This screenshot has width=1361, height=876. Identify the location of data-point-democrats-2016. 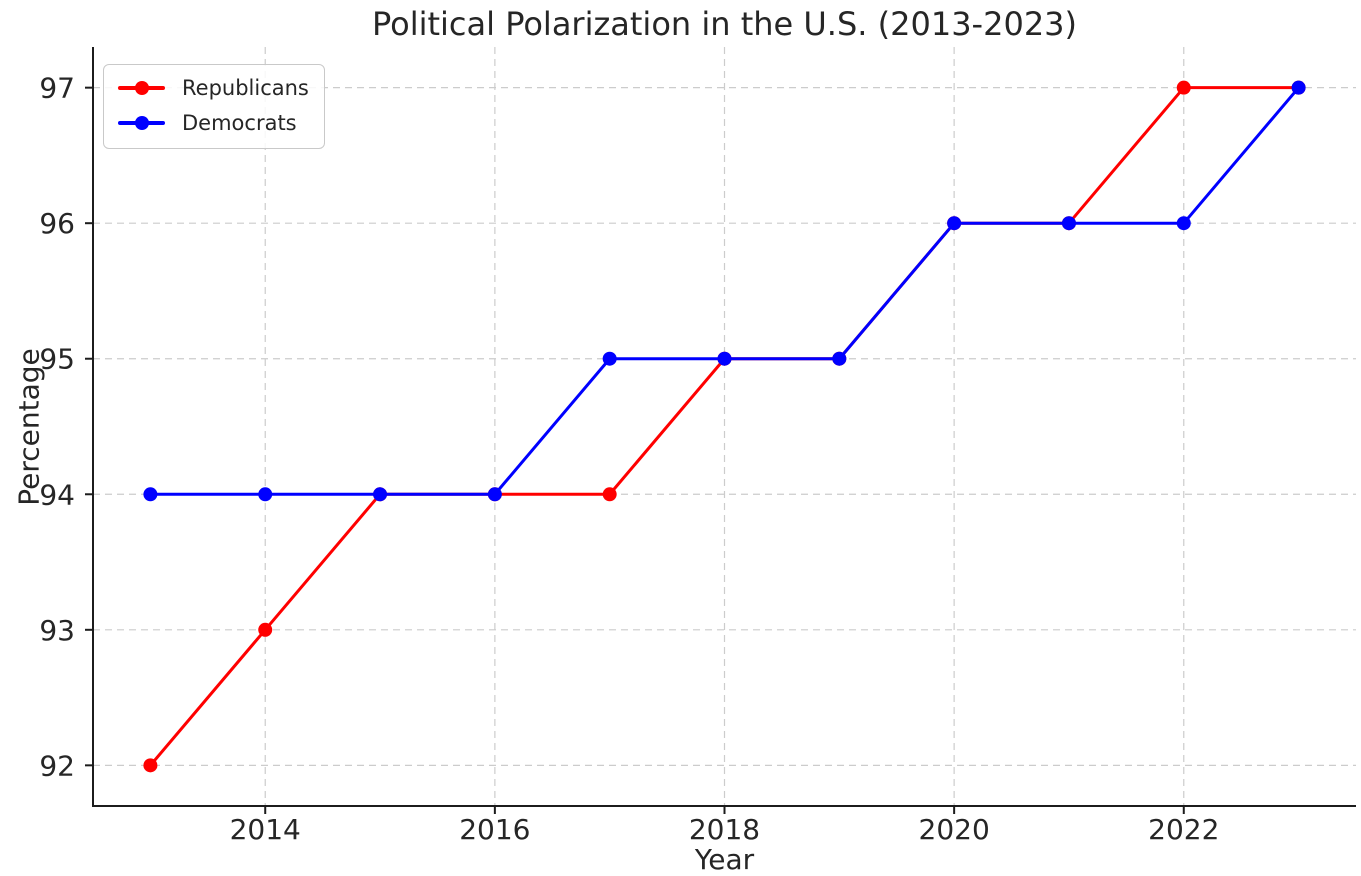
(494, 494).